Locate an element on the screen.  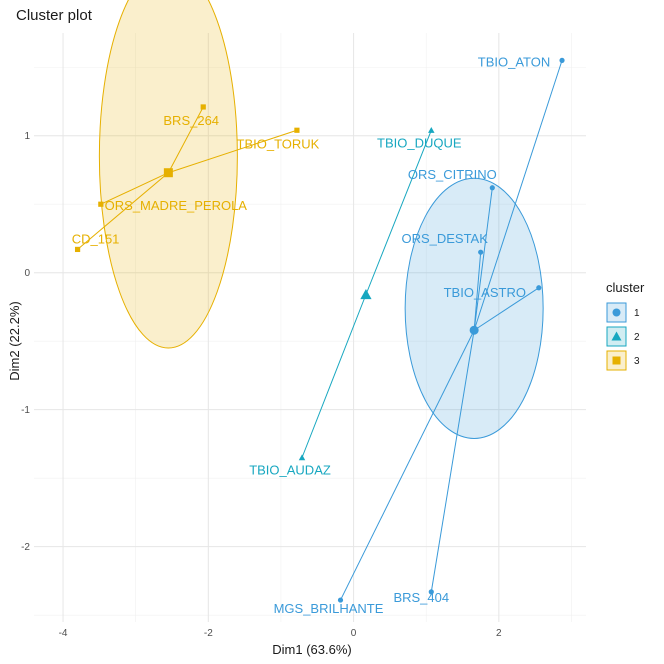
point-label: TBIO_AUDAZ is located at coordinates (290, 470).